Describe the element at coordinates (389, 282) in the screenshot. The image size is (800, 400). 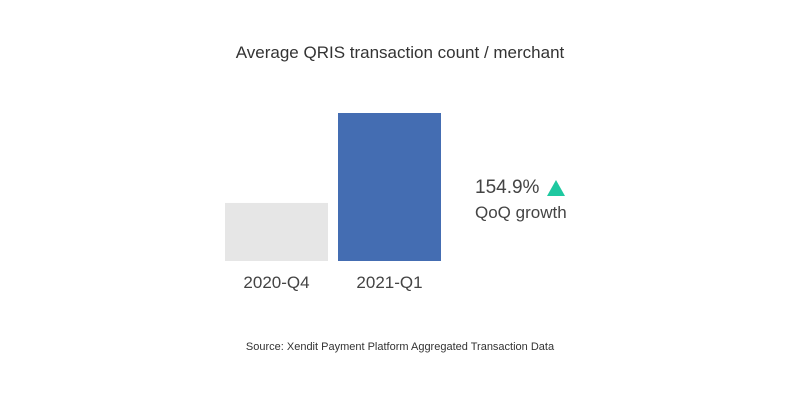
I see `category-label-2021-q1: 2021-Q1` at that location.